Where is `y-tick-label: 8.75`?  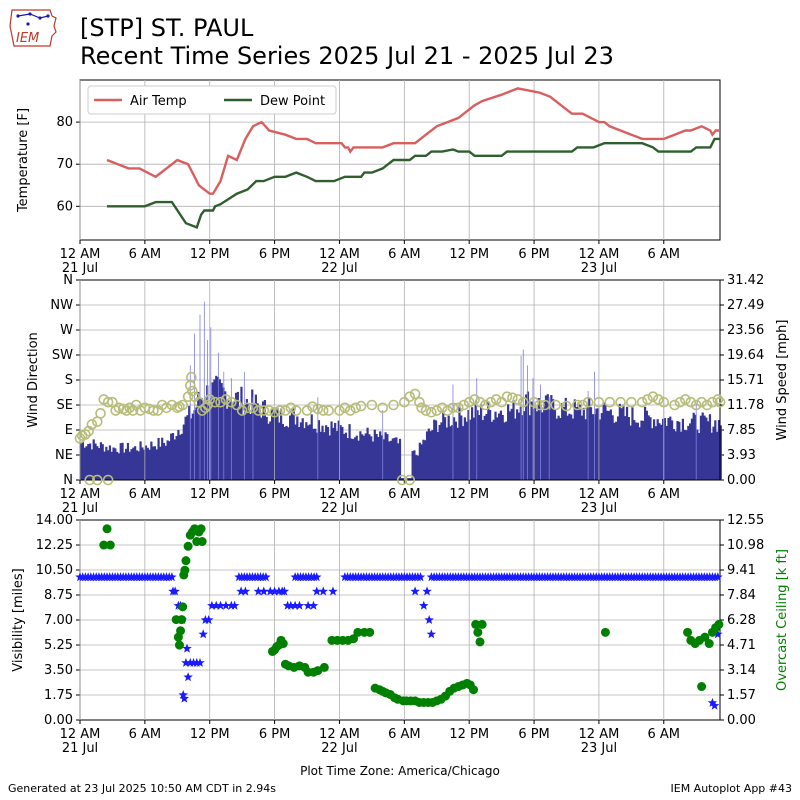 y-tick-label: 8.75 is located at coordinates (58, 595).